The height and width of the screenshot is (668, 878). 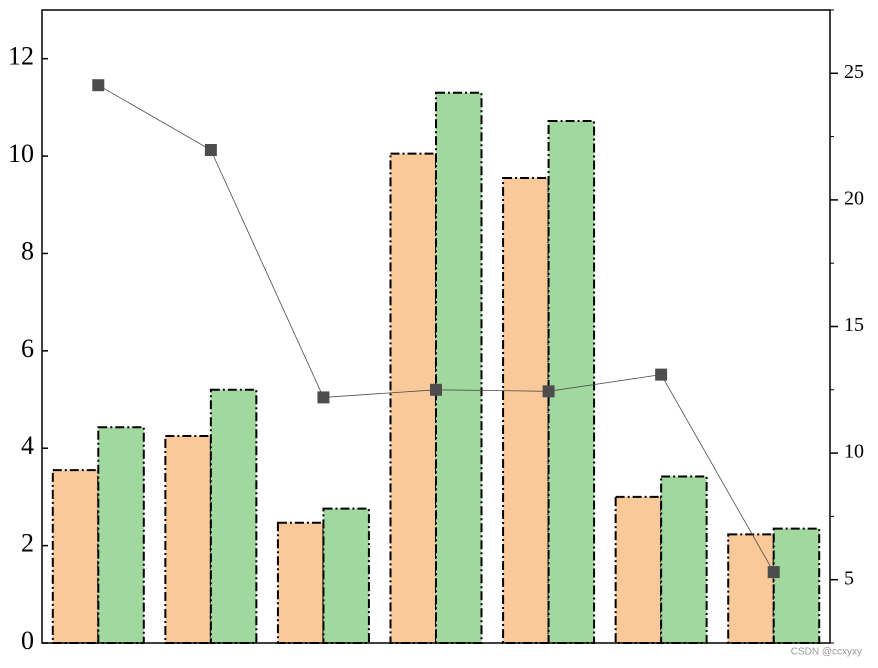 I want to click on y-tick-label: 2, so click(x=27, y=543).